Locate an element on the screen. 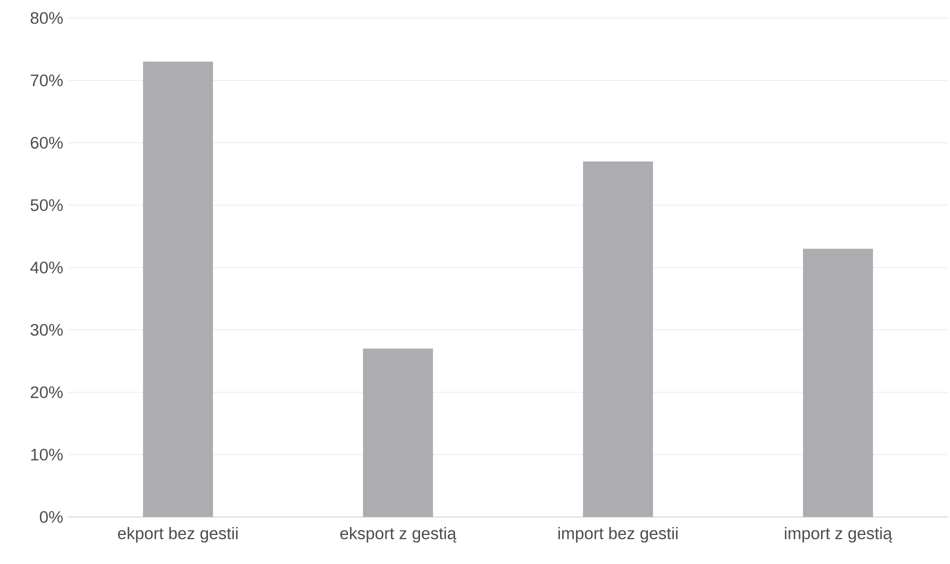 Image resolution: width=950 pixels, height=564 pixels. x-tick-label: eksport z gestią is located at coordinates (398, 535).